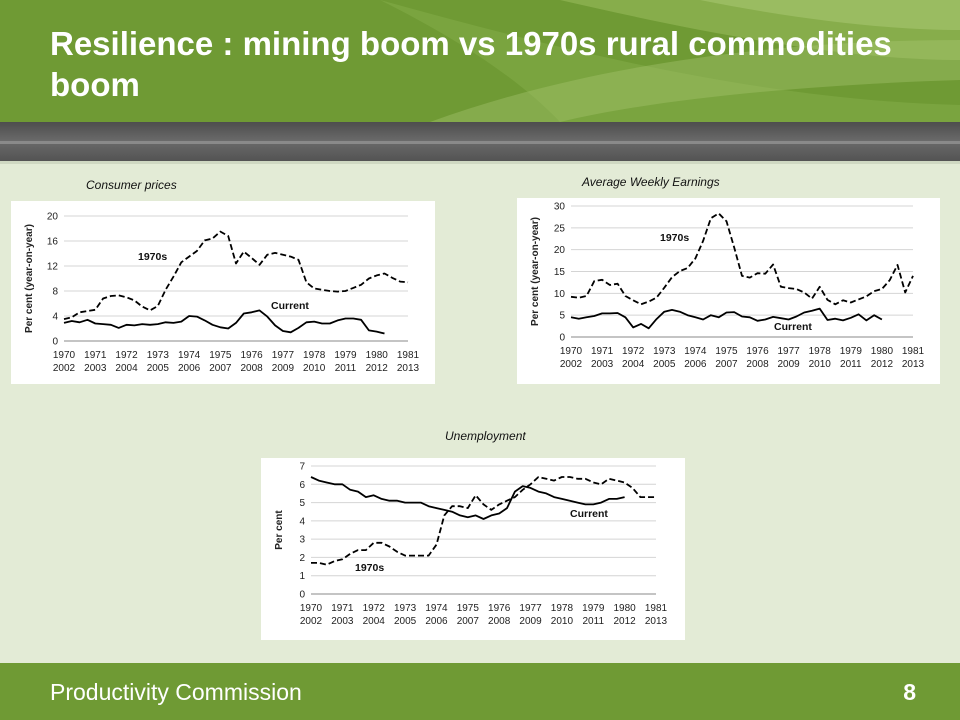 The image size is (960, 720). What do you see at coordinates (480, 691) in the screenshot?
I see `footer-band: Productivity Commission 8` at bounding box center [480, 691].